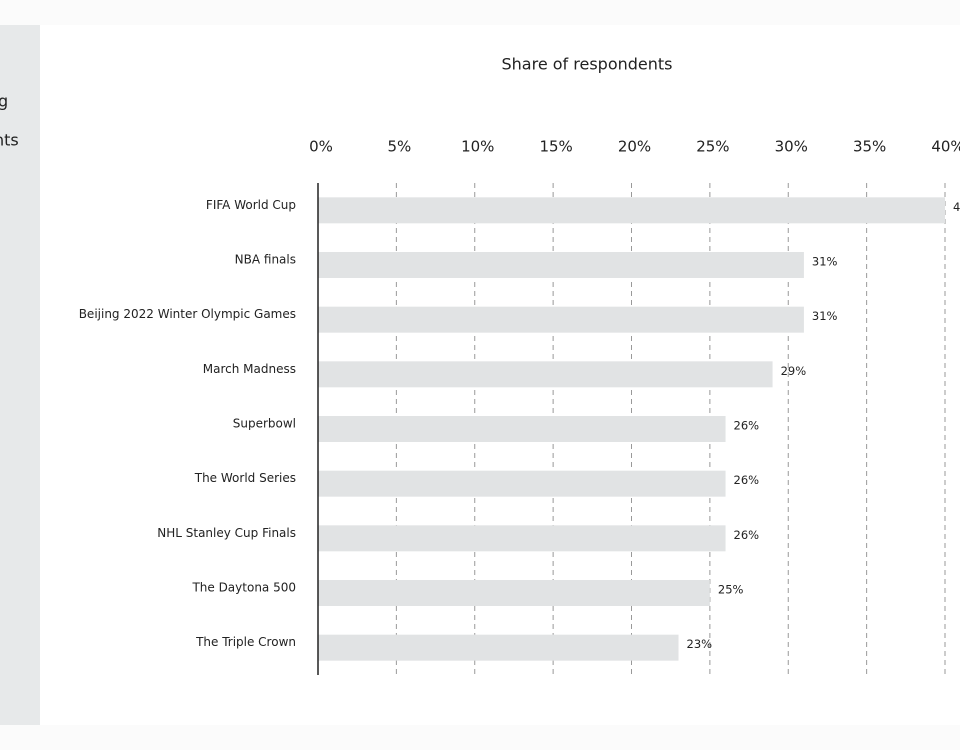  Describe the element at coordinates (869, 147) in the screenshot. I see `x-tick-label: 35%` at that location.